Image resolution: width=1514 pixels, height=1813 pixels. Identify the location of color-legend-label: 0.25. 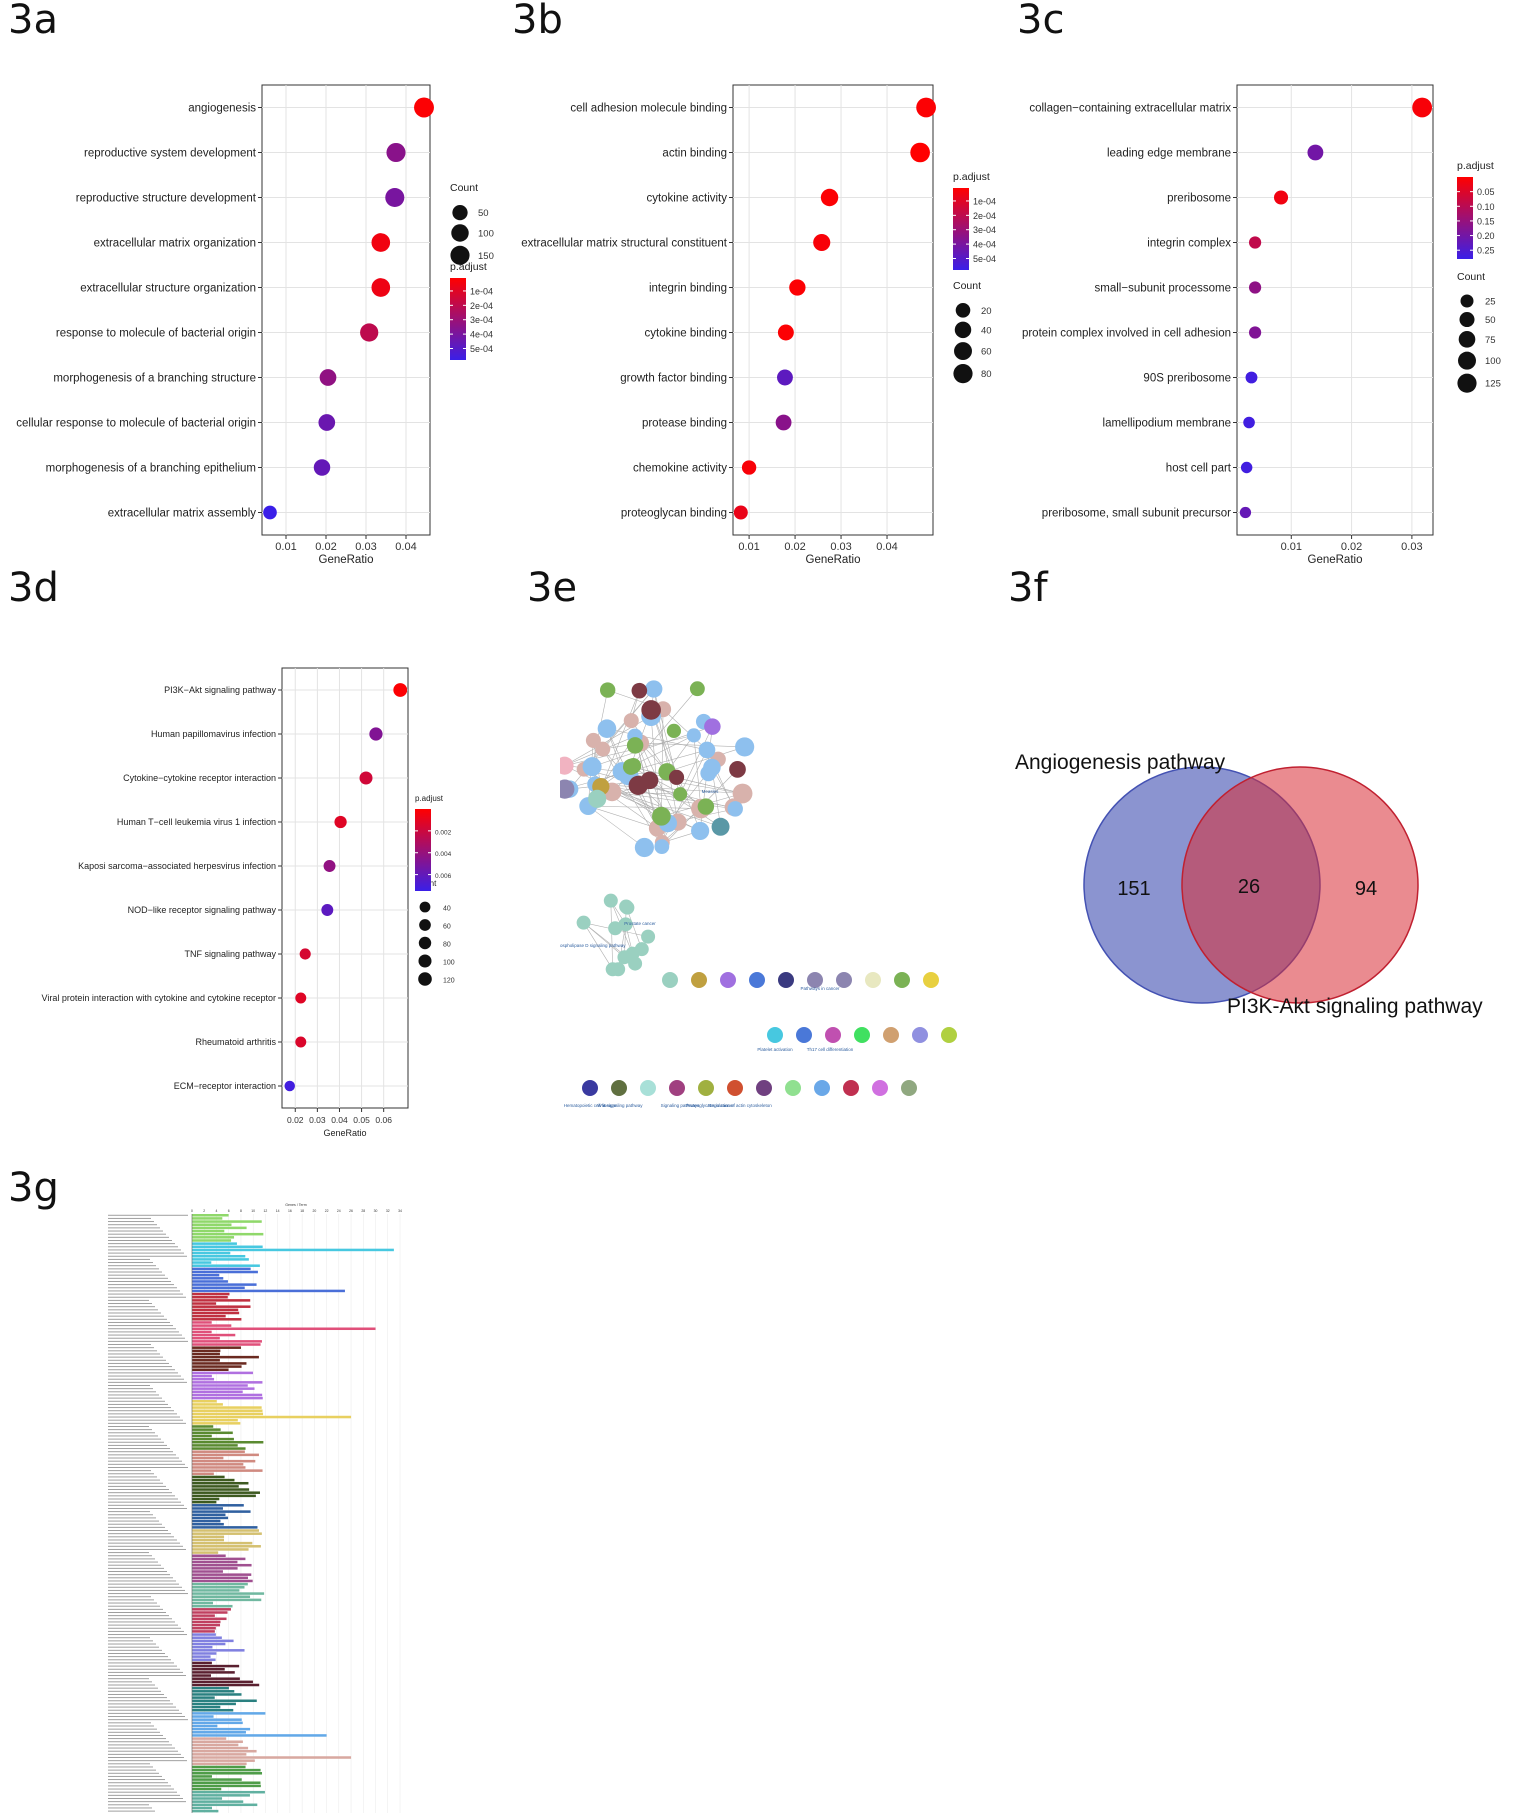
(1486, 251).